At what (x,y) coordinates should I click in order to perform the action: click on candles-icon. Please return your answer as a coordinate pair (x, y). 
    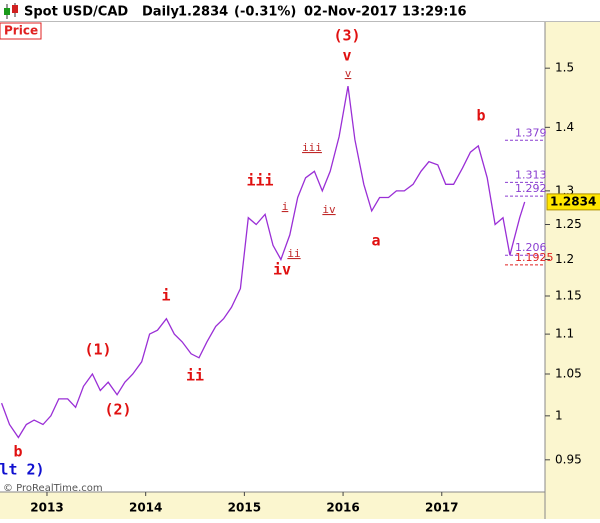
    Looking at the image, I should click on (11, 11).